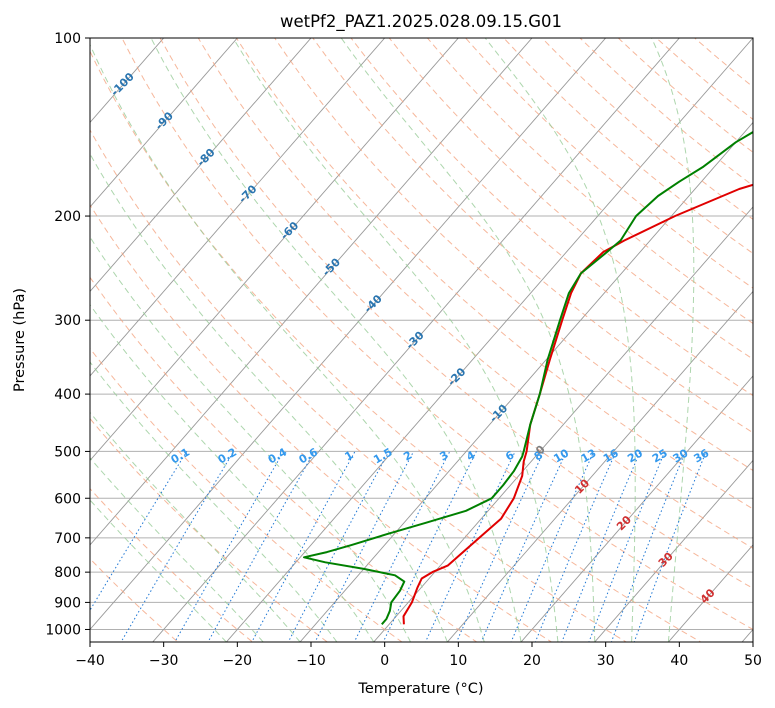 The width and height of the screenshot is (775, 708). I want to click on mixing-ratio-label: 0.2, so click(227, 455).